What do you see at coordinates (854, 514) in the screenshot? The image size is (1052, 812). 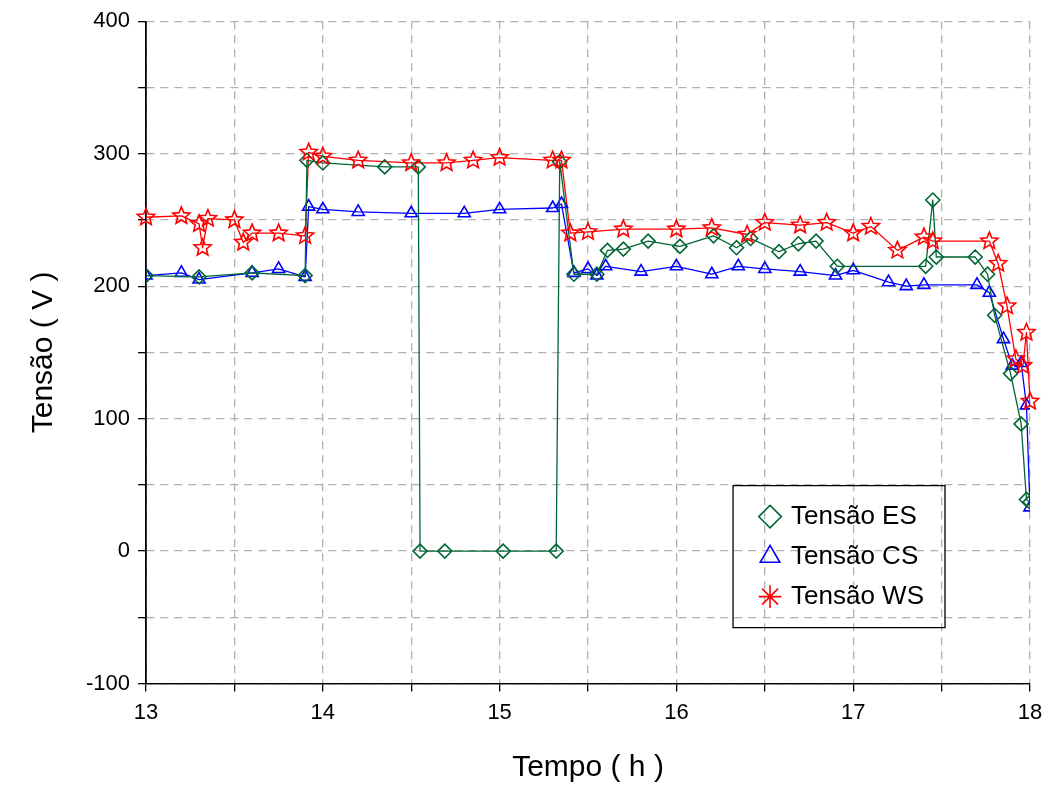 I see `legend-label: Tensão ES` at bounding box center [854, 514].